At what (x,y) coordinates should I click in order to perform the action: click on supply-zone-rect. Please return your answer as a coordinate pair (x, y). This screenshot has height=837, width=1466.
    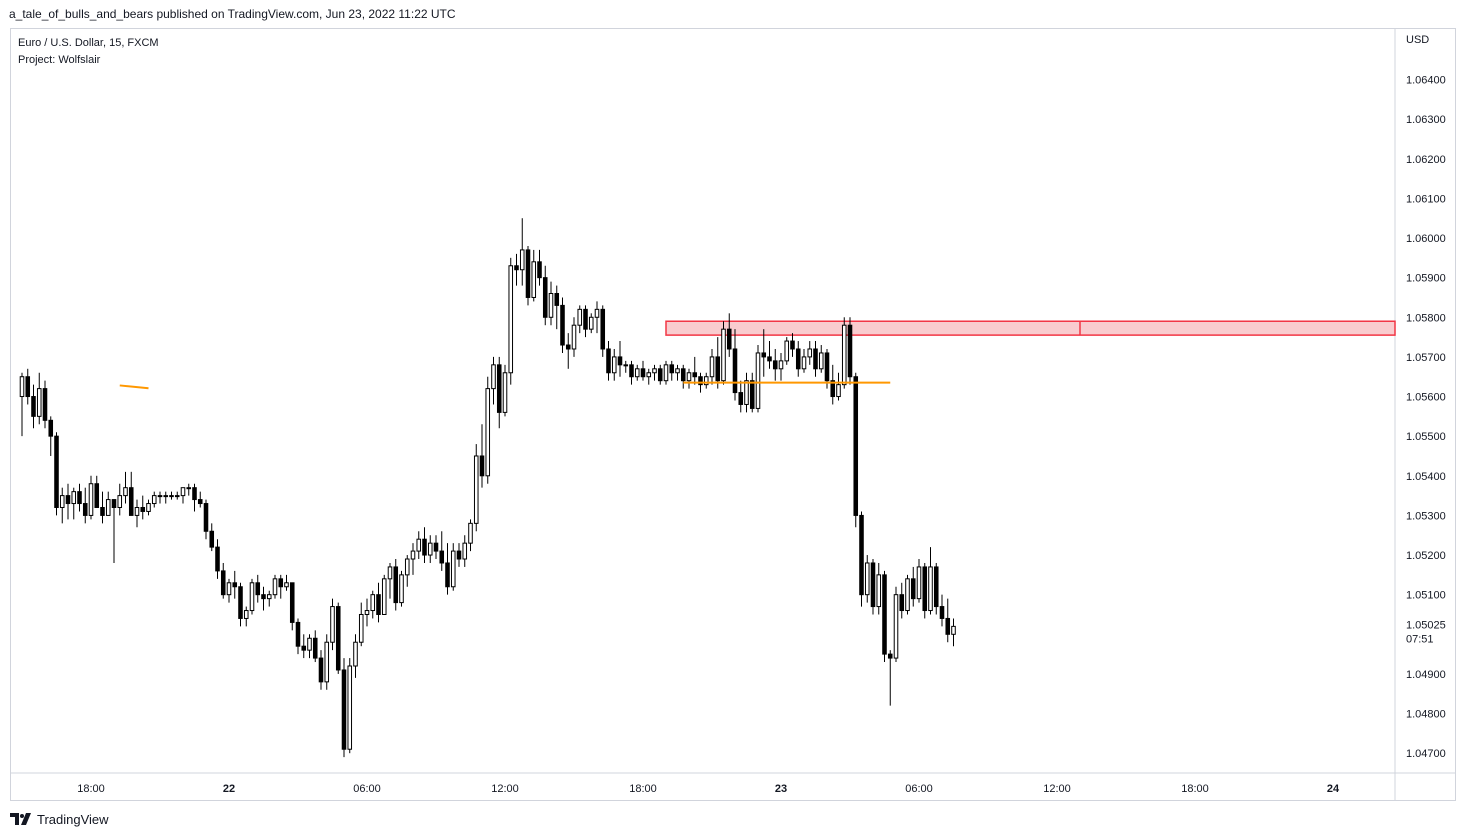
    Looking at the image, I should click on (1030, 328).